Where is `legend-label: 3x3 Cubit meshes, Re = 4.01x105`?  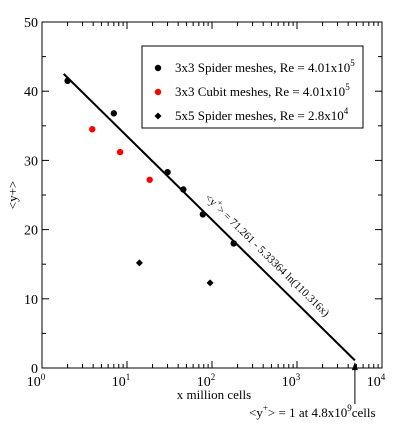 legend-label: 3x3 Cubit meshes, Re = 4.01x105 is located at coordinates (262, 90).